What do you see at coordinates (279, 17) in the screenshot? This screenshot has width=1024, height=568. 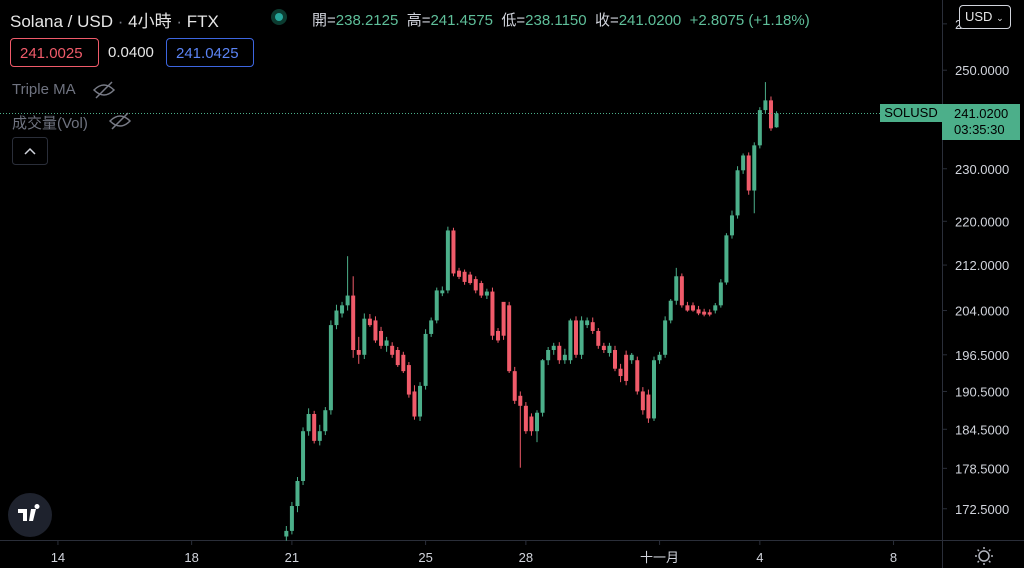 I see `status-dot` at bounding box center [279, 17].